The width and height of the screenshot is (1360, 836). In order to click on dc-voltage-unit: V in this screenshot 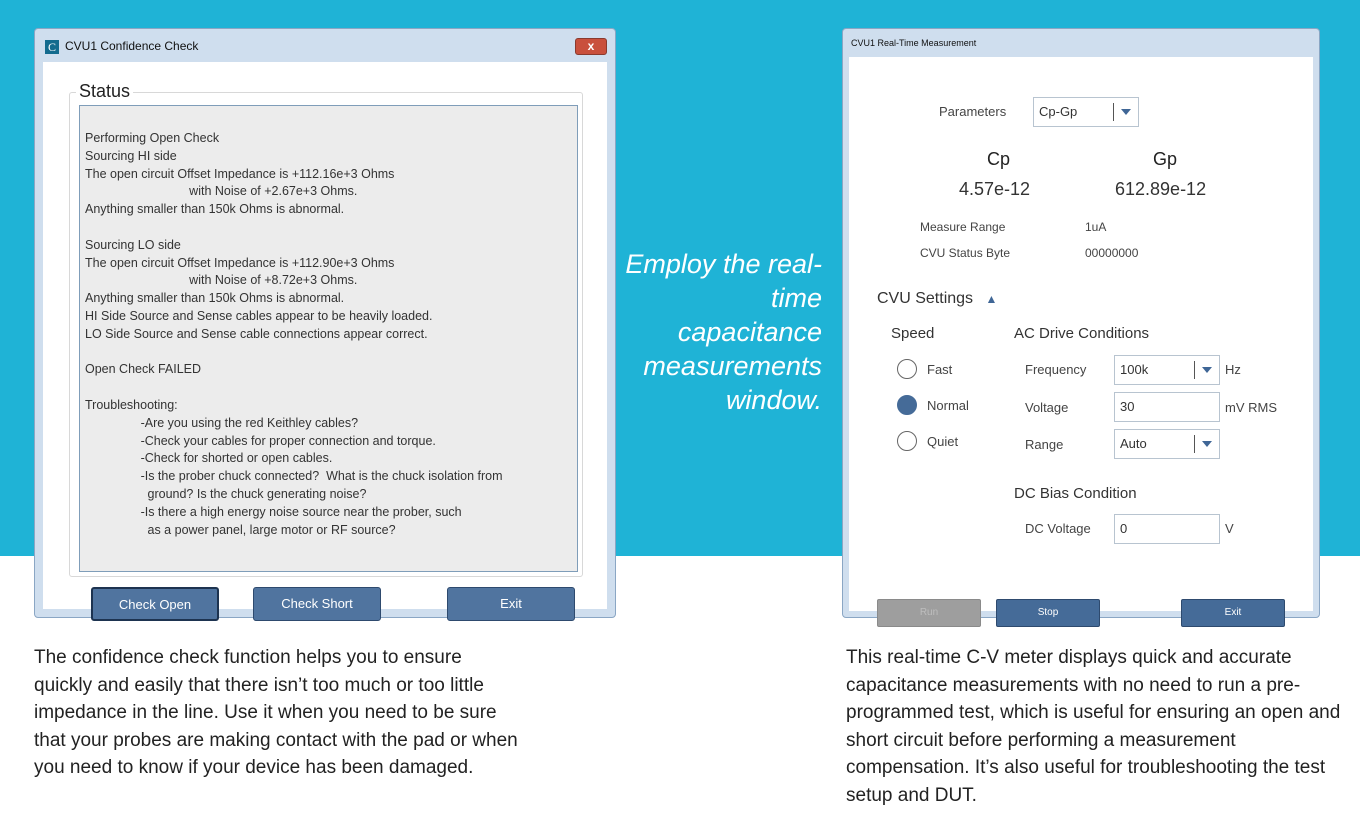, I will do `click(1229, 528)`.